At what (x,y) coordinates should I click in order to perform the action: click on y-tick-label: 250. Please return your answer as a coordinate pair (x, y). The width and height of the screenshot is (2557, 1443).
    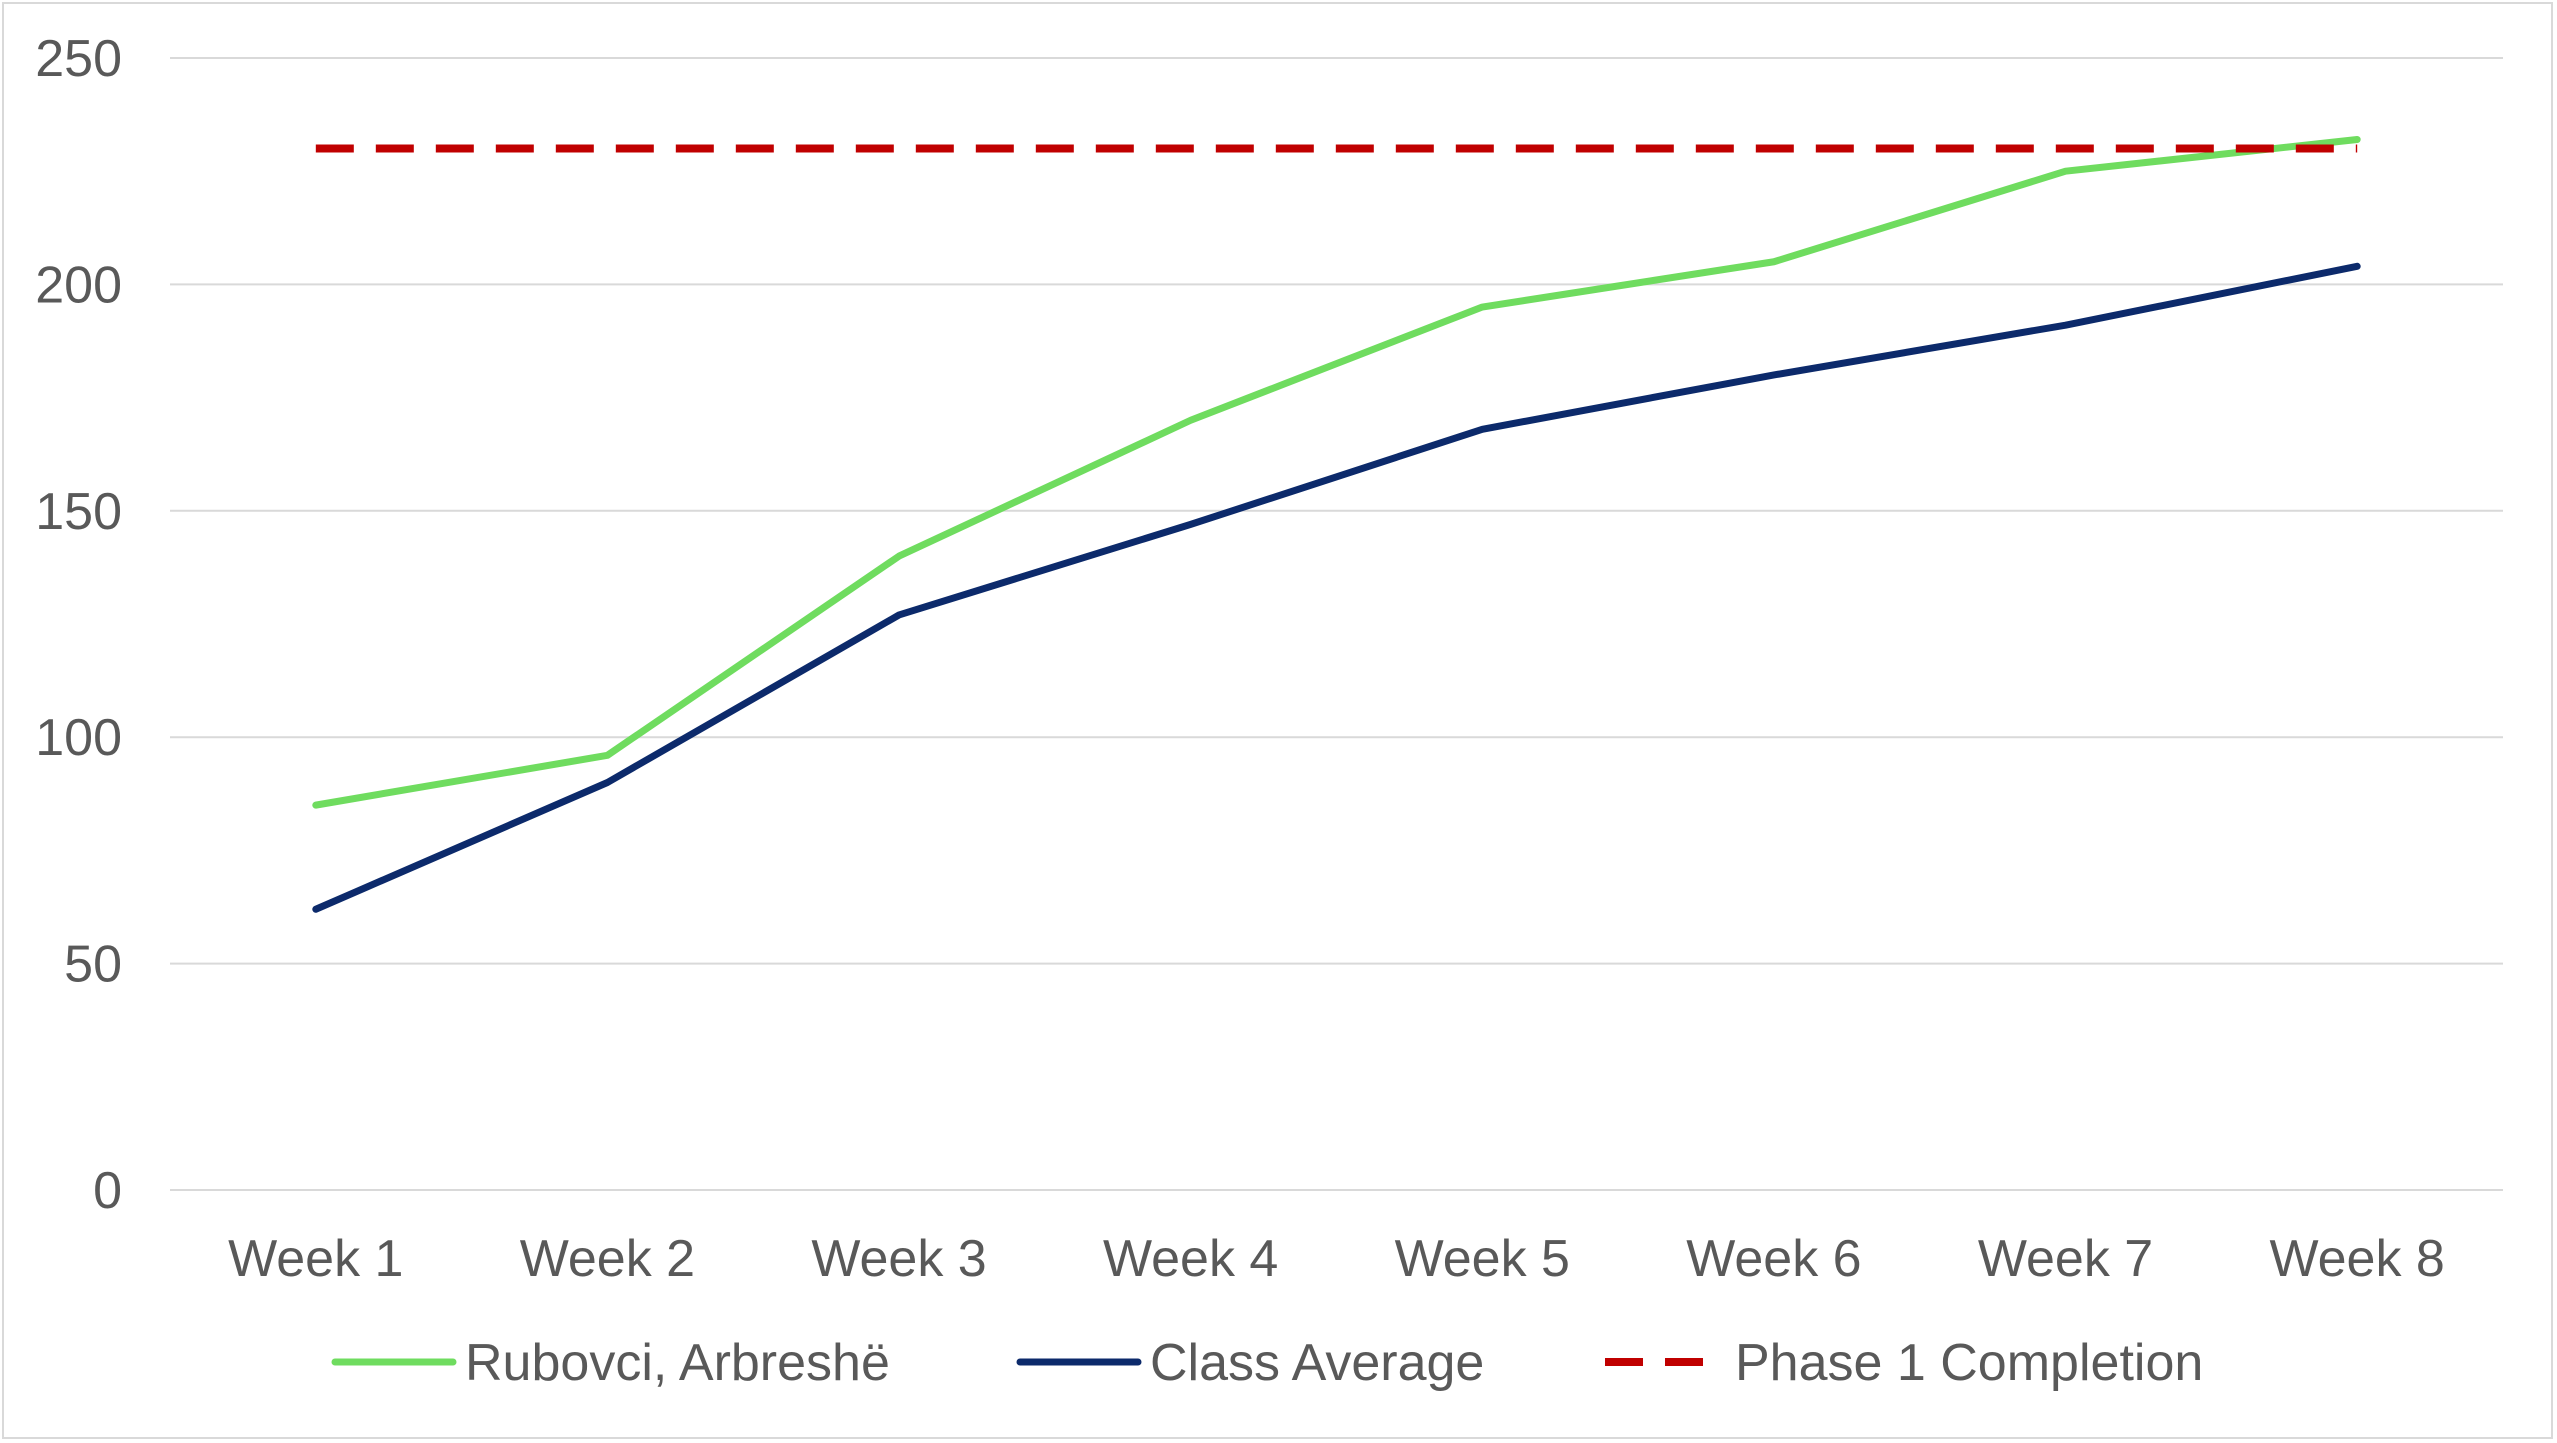
    Looking at the image, I should click on (78, 59).